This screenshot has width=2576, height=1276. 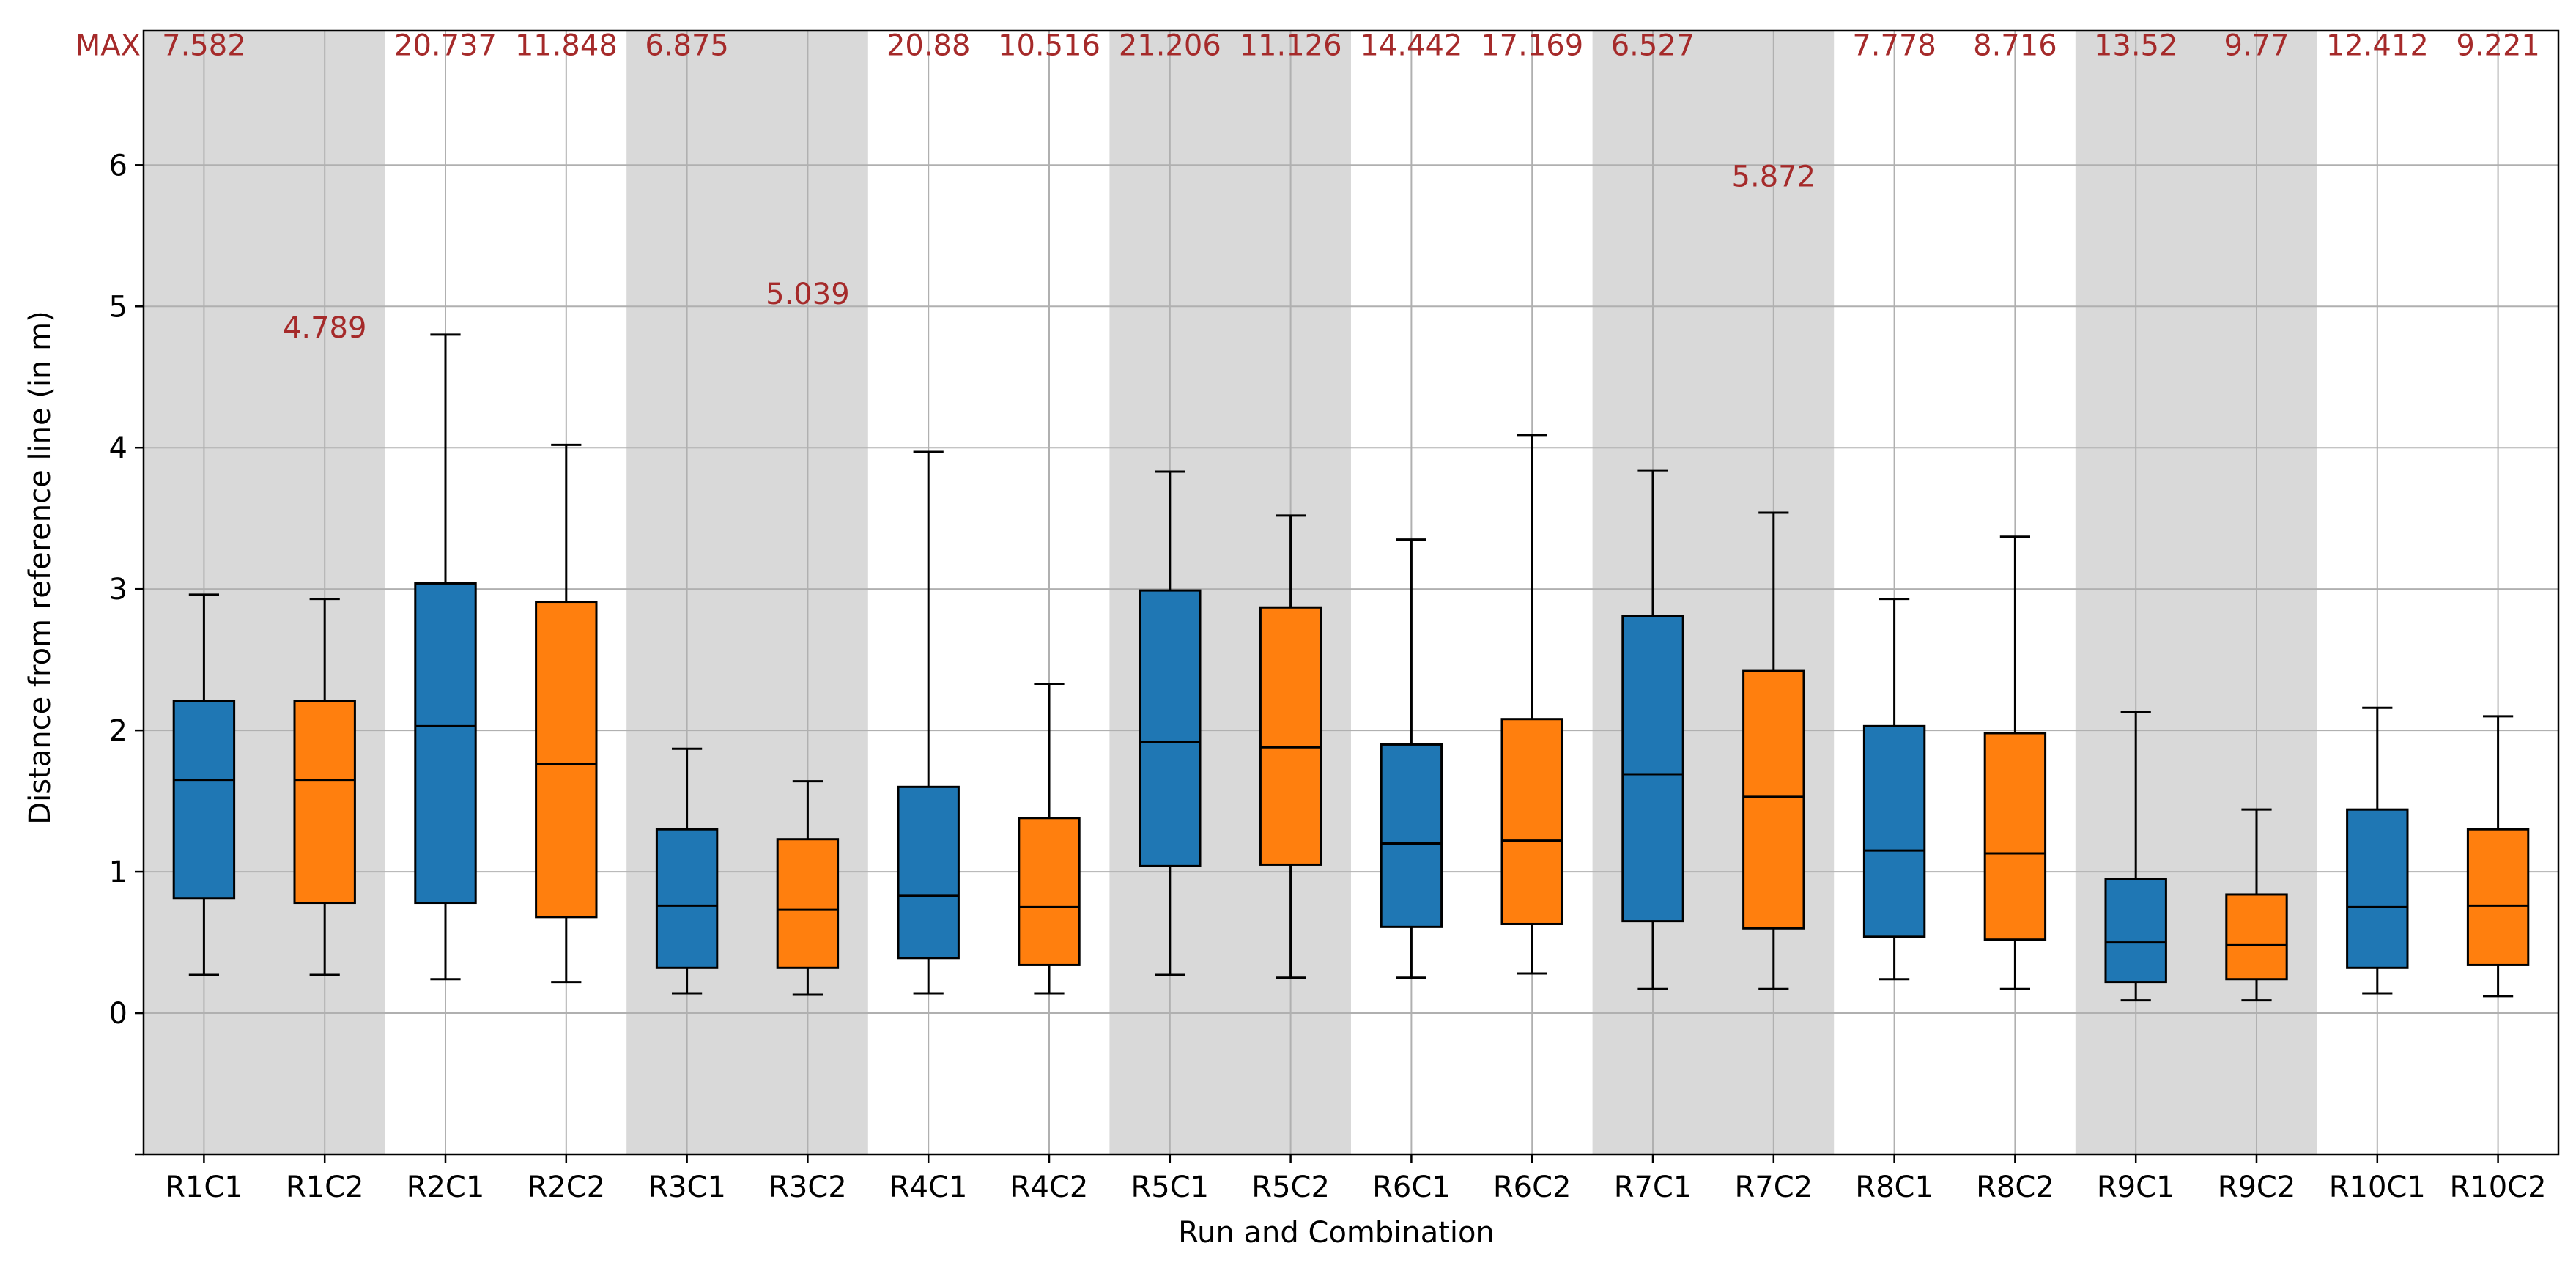 I want to click on box-r3c2, so click(x=808, y=888).